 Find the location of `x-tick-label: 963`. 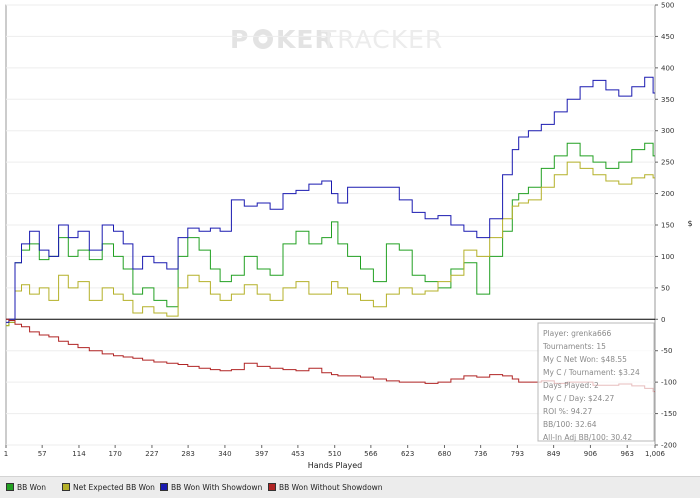

x-tick-label: 963 is located at coordinates (627, 454).